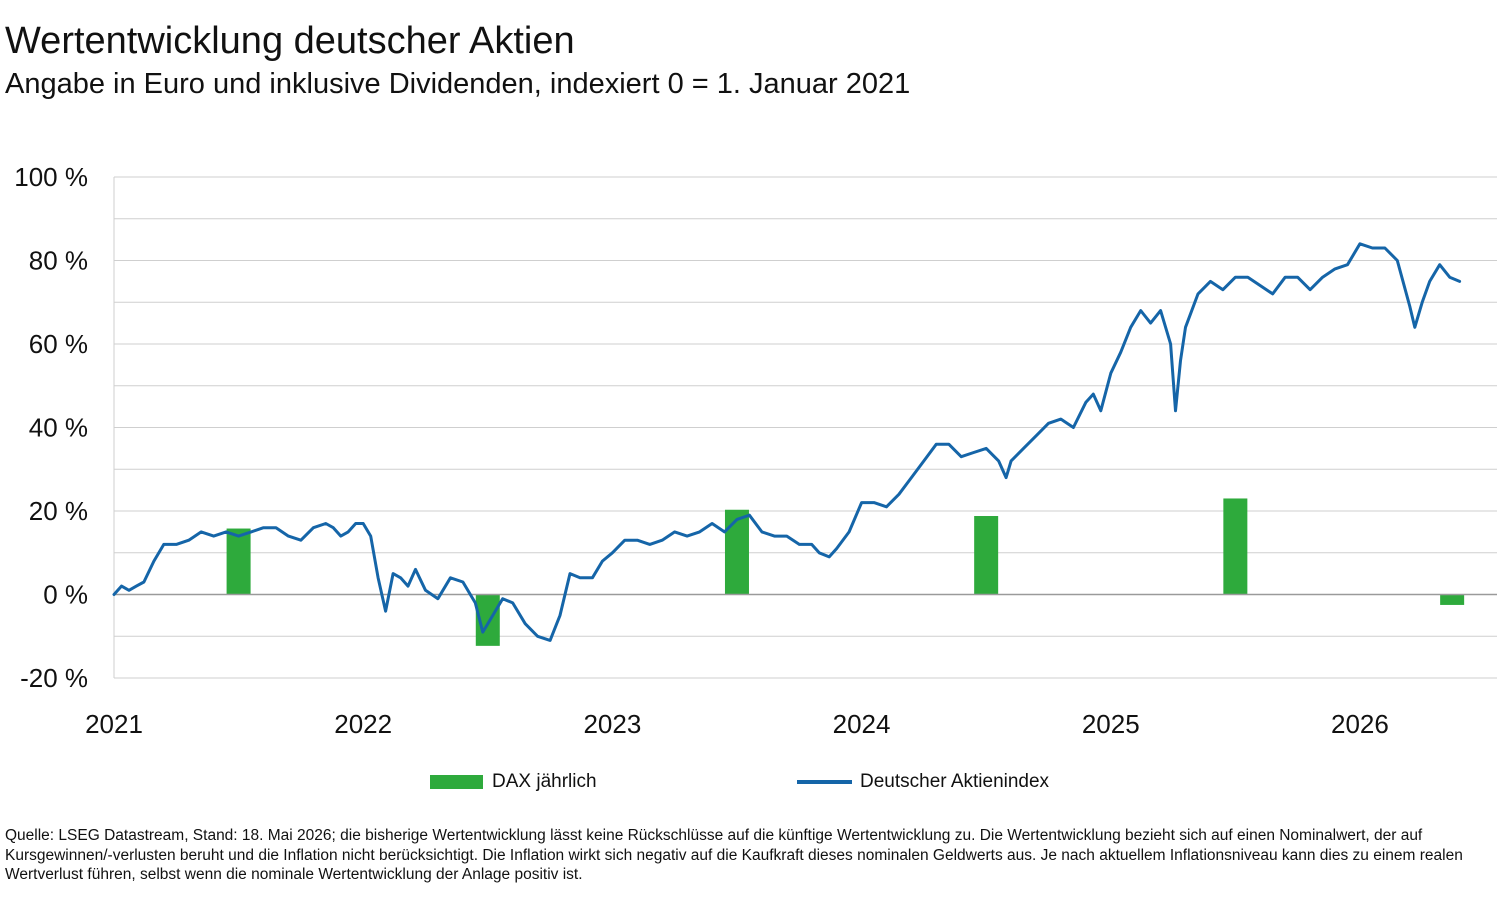  I want to click on legend-item-bars: DAX jährlich, so click(513, 782).